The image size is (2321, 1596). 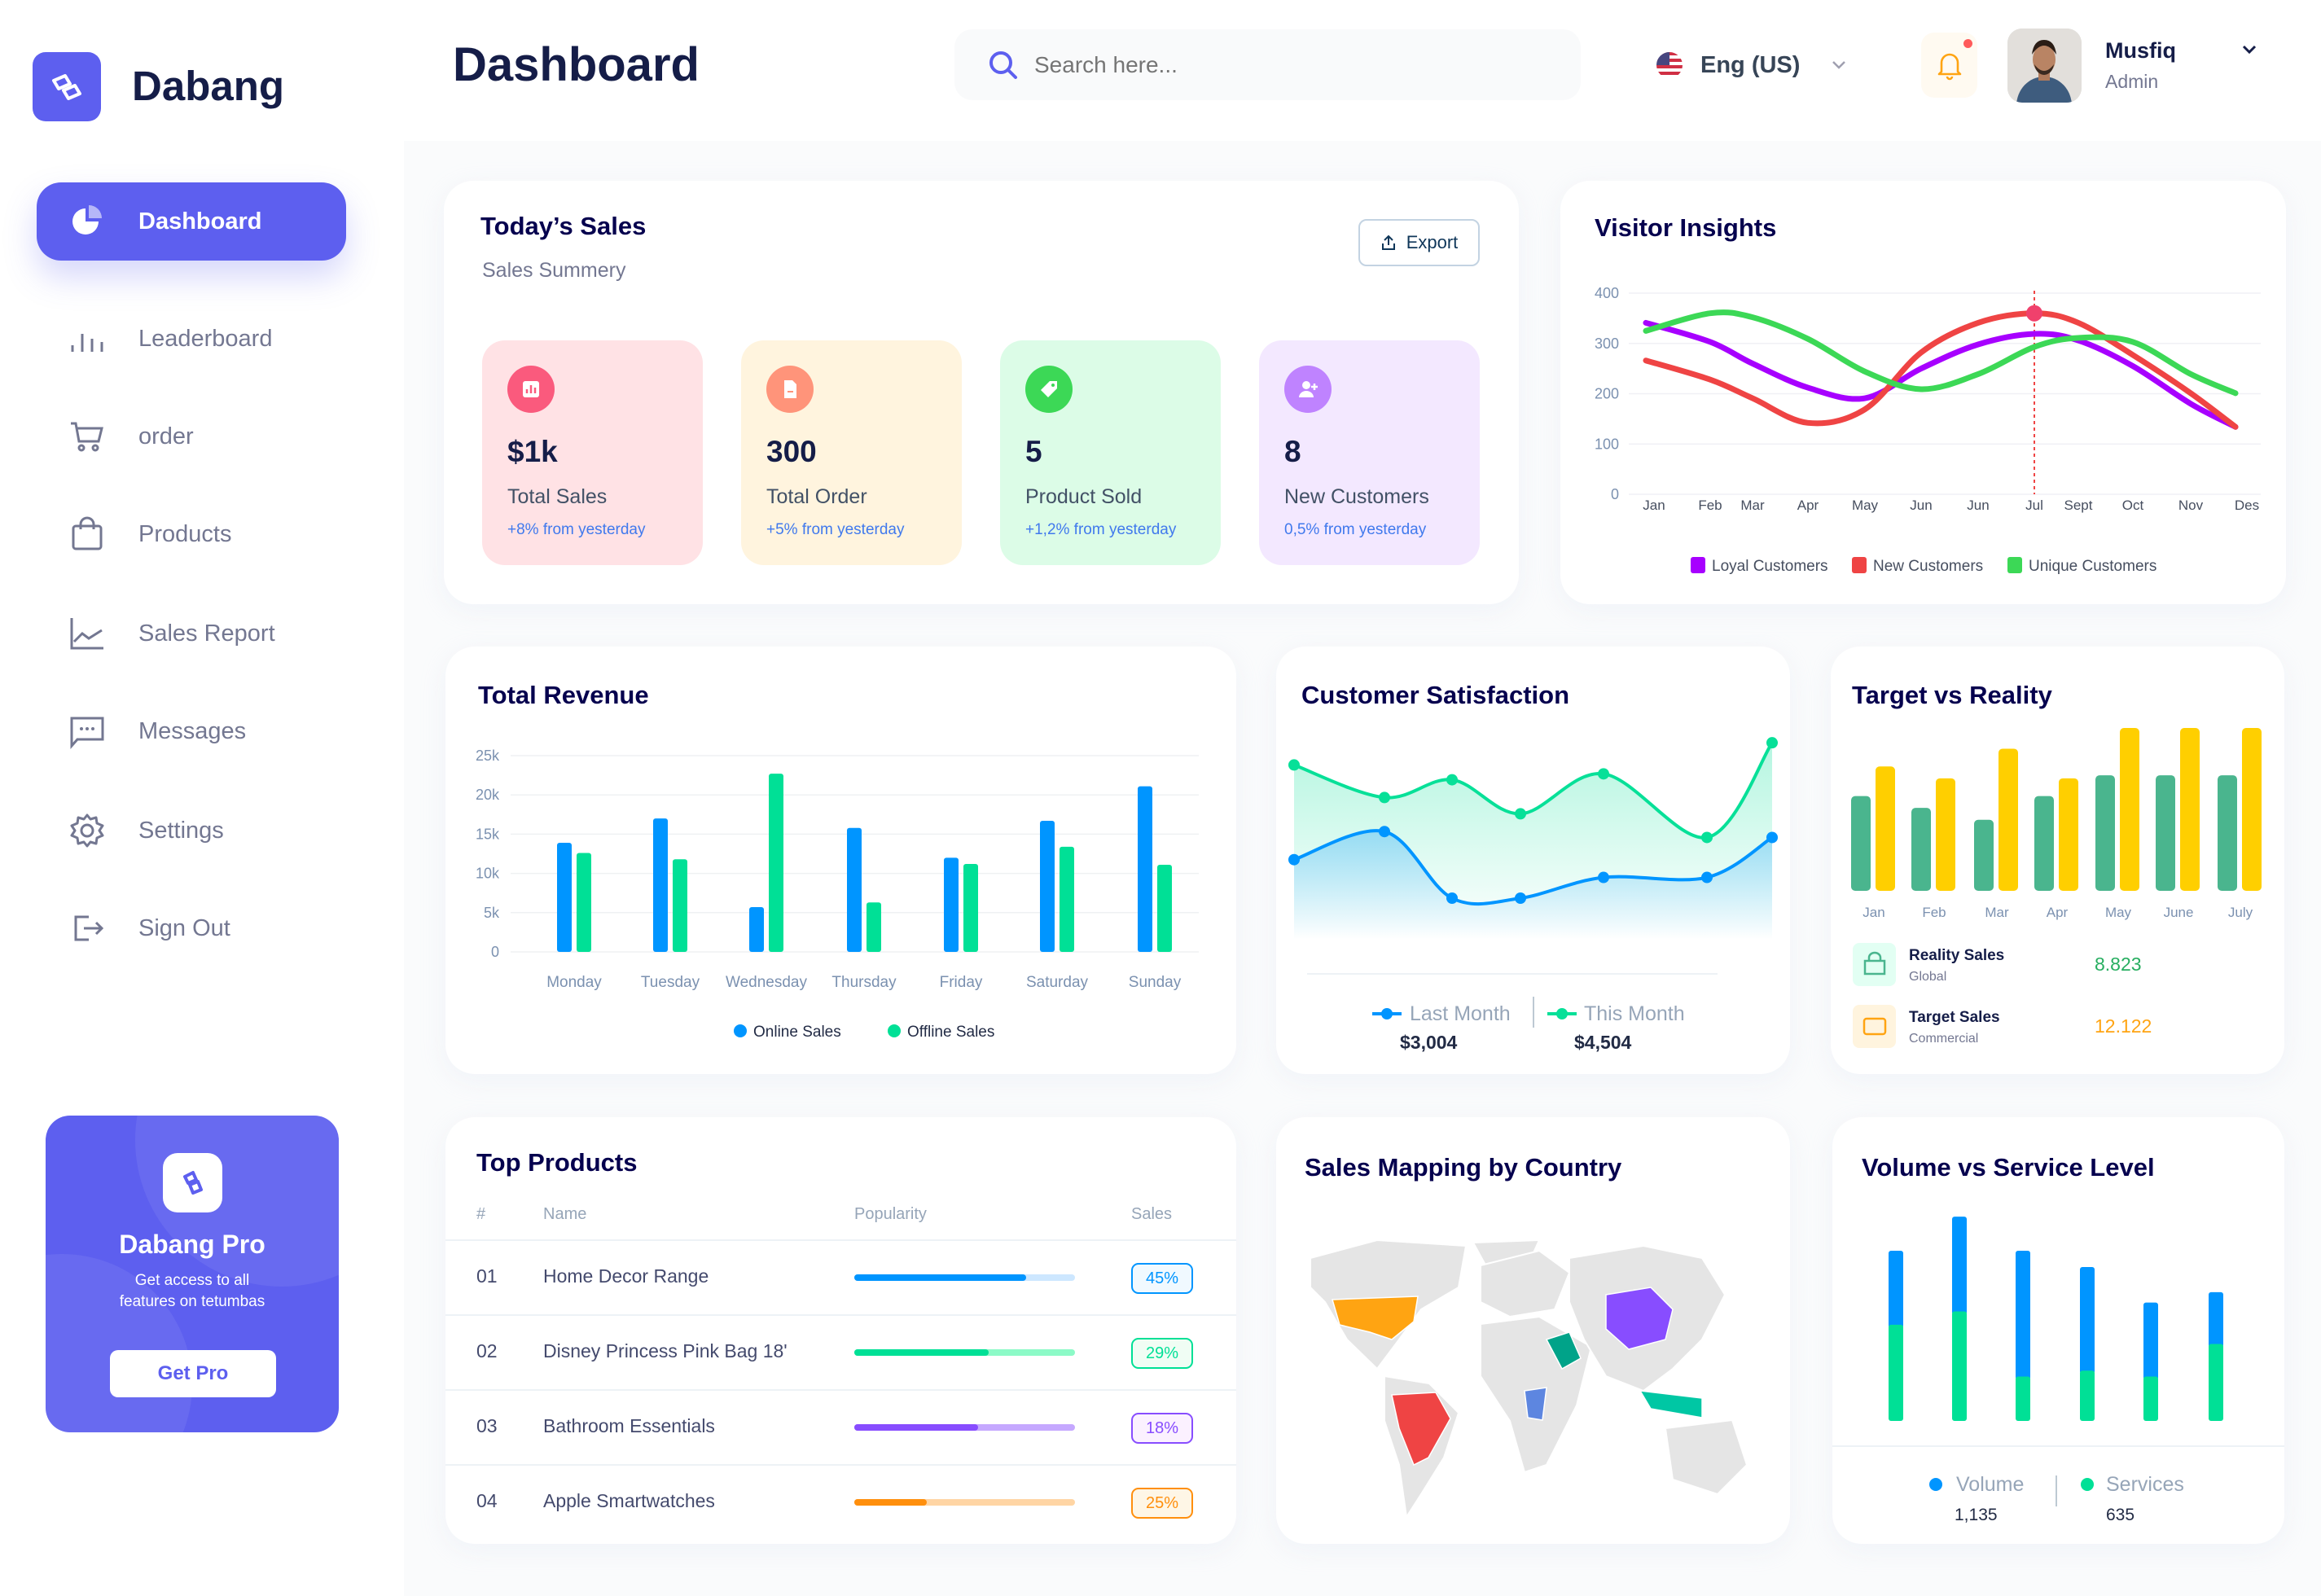 I want to click on logo-icon, so click(x=66, y=86).